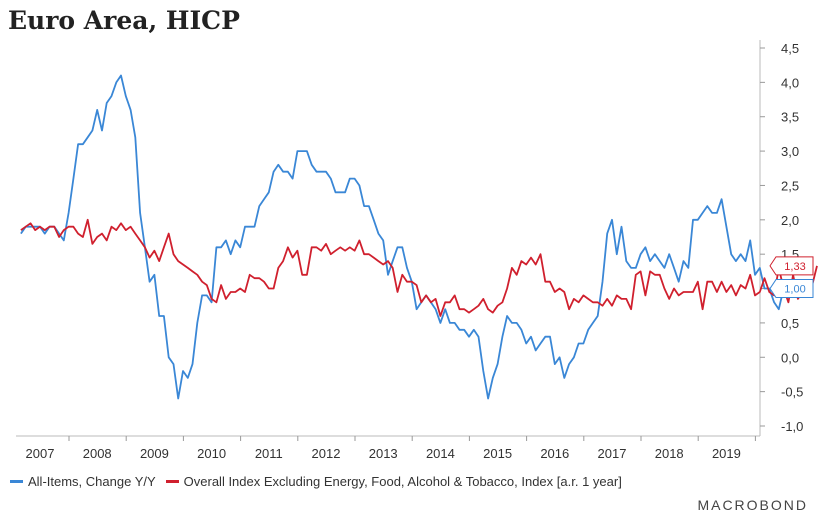 The height and width of the screenshot is (523, 822). What do you see at coordinates (40, 453) in the screenshot?
I see `x-tick-label: 2007` at bounding box center [40, 453].